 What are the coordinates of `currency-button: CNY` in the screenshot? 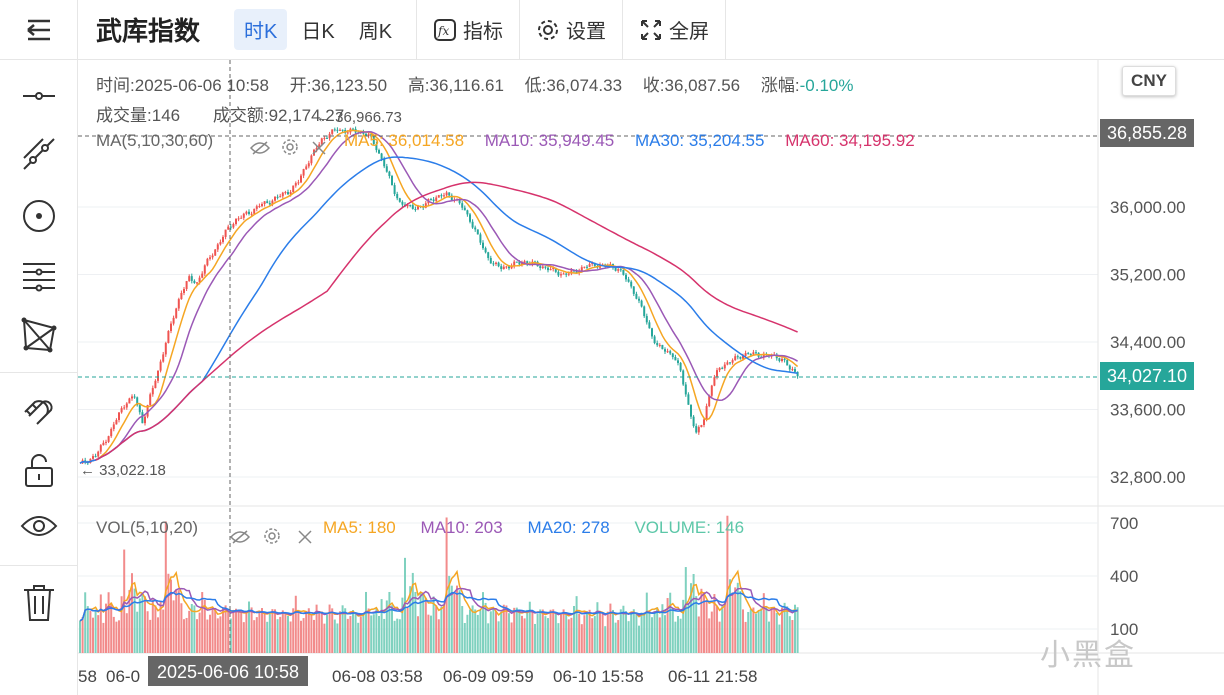 It's located at (1149, 81).